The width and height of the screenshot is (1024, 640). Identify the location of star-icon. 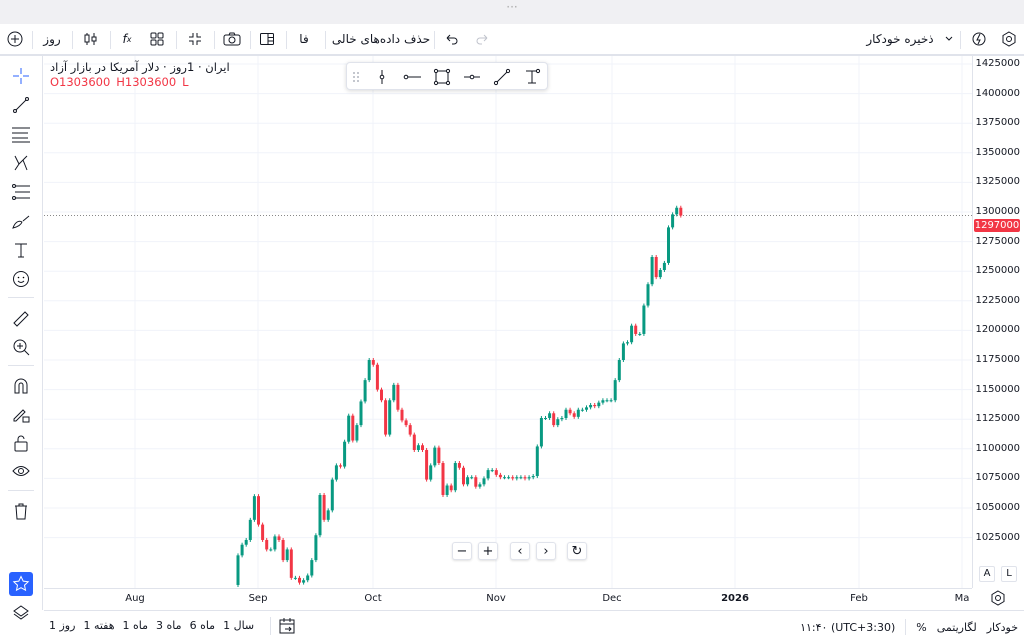
(21, 584).